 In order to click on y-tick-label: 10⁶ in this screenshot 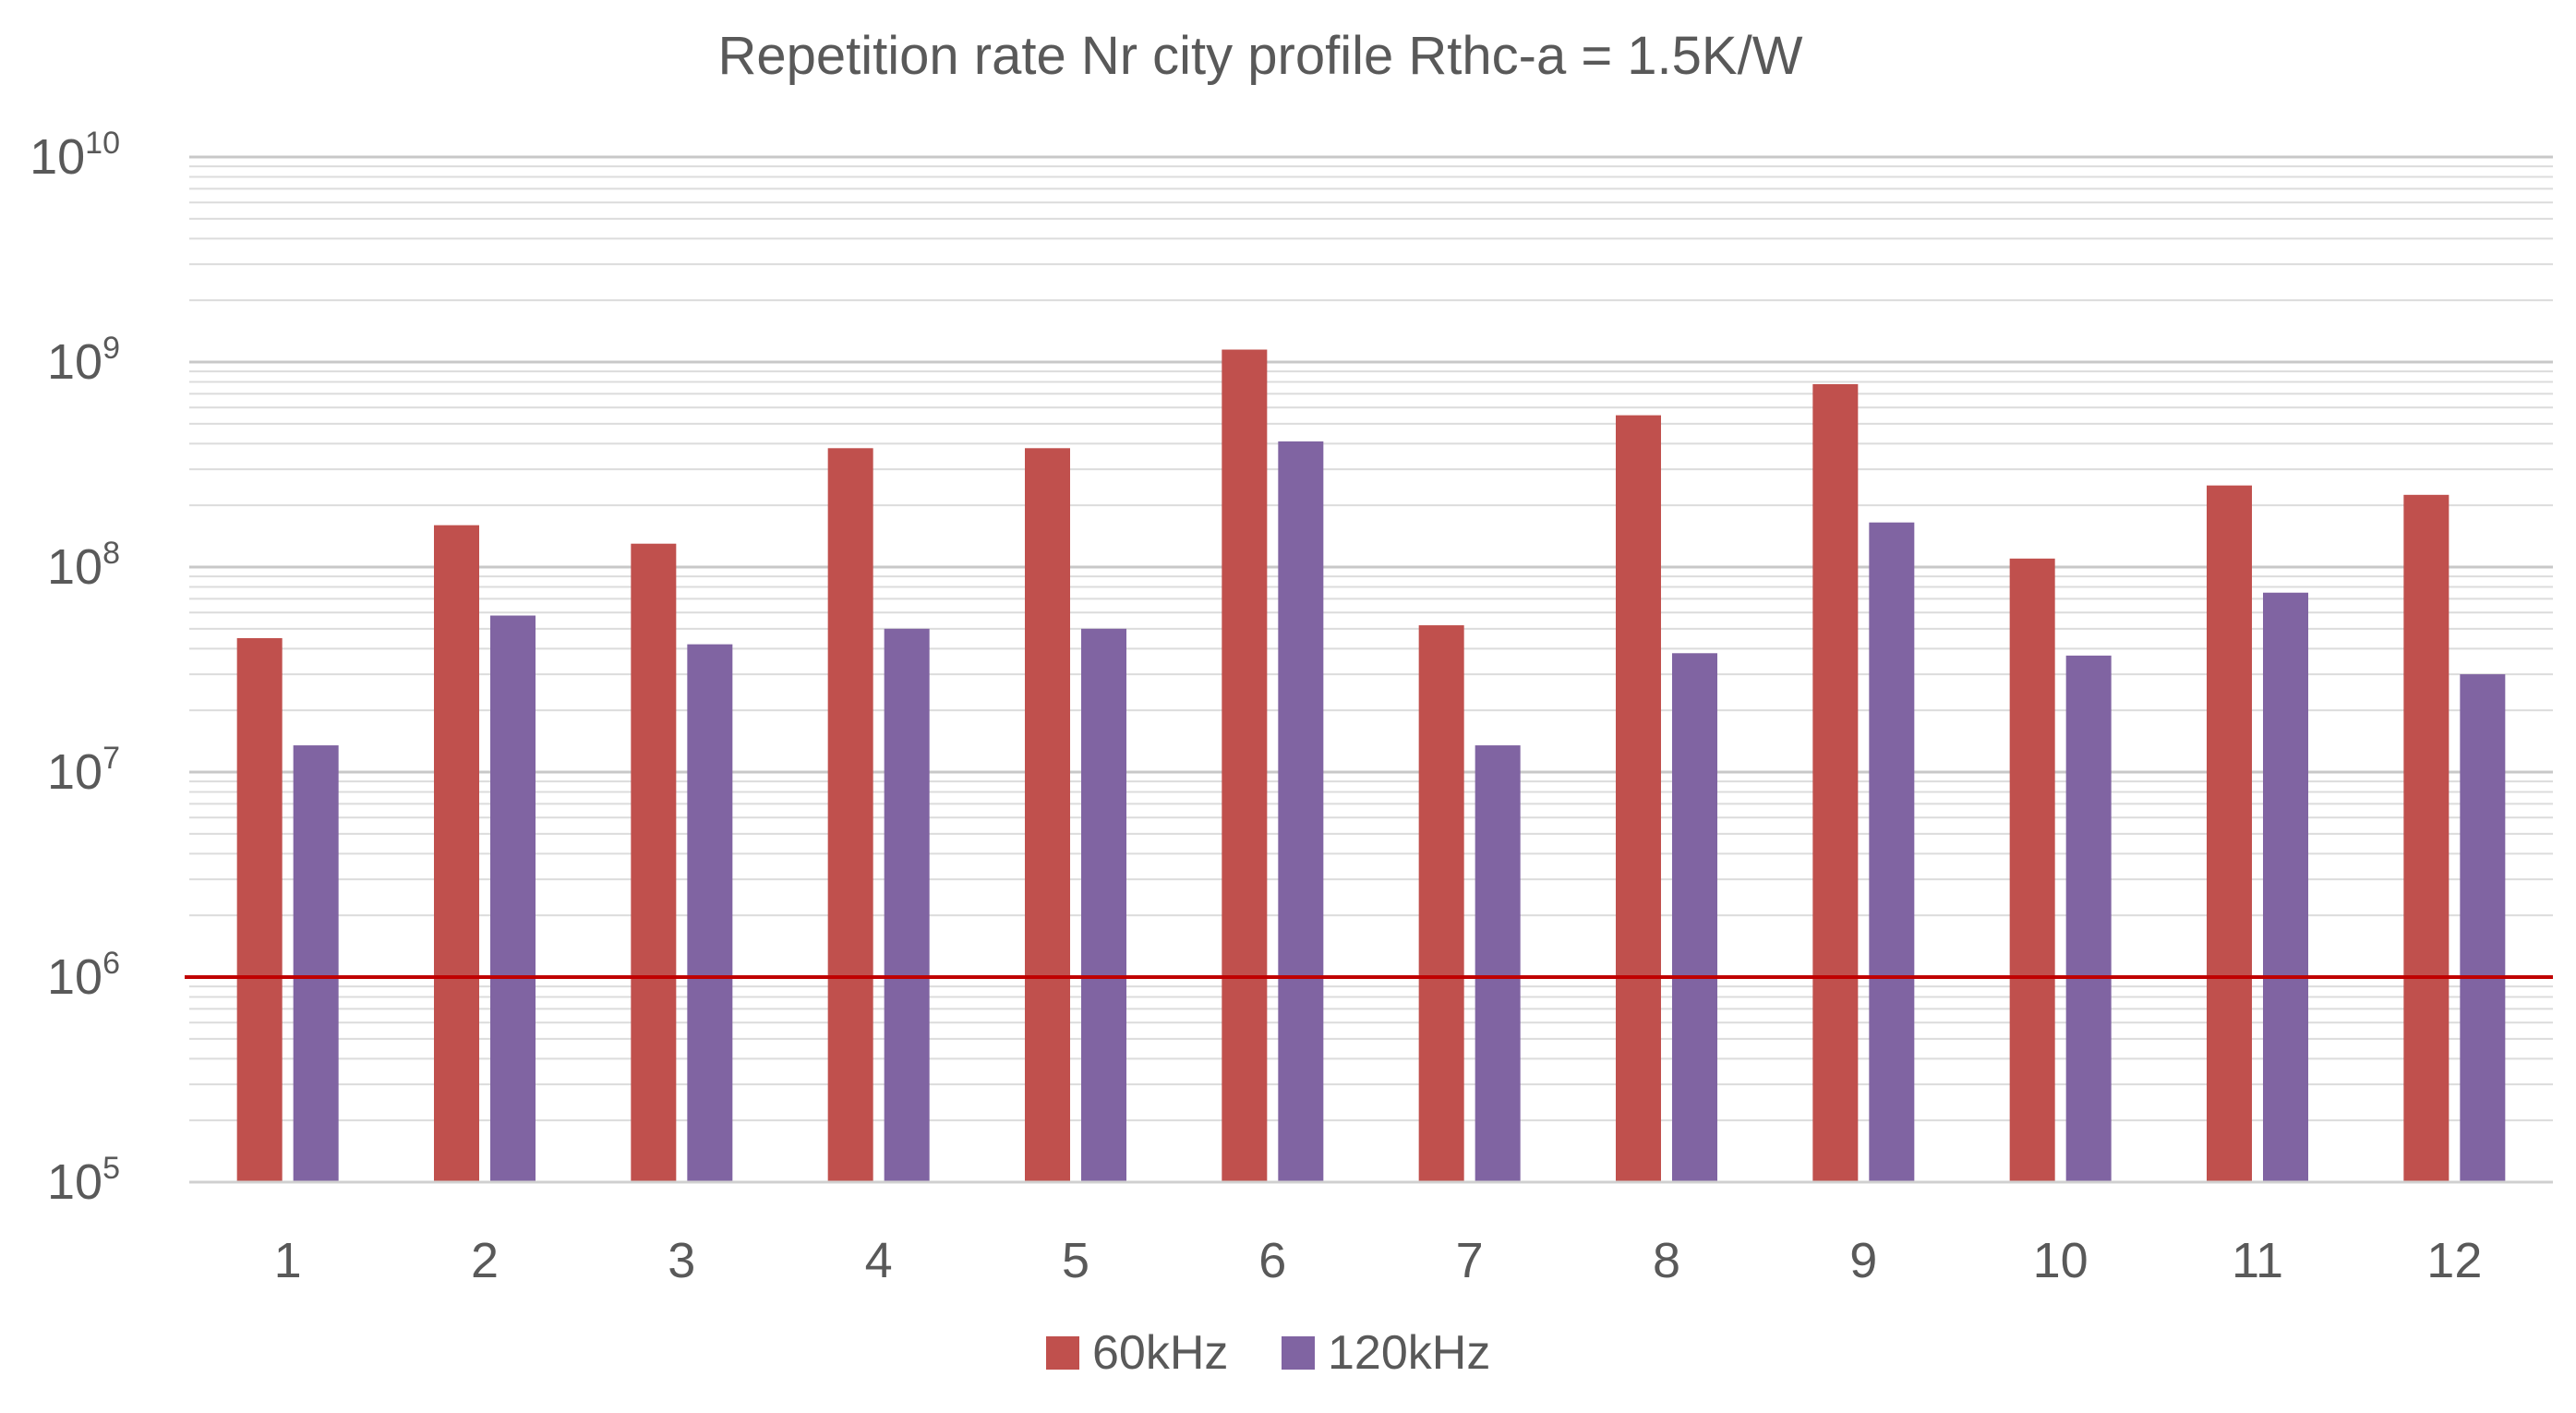, I will do `click(83, 976)`.